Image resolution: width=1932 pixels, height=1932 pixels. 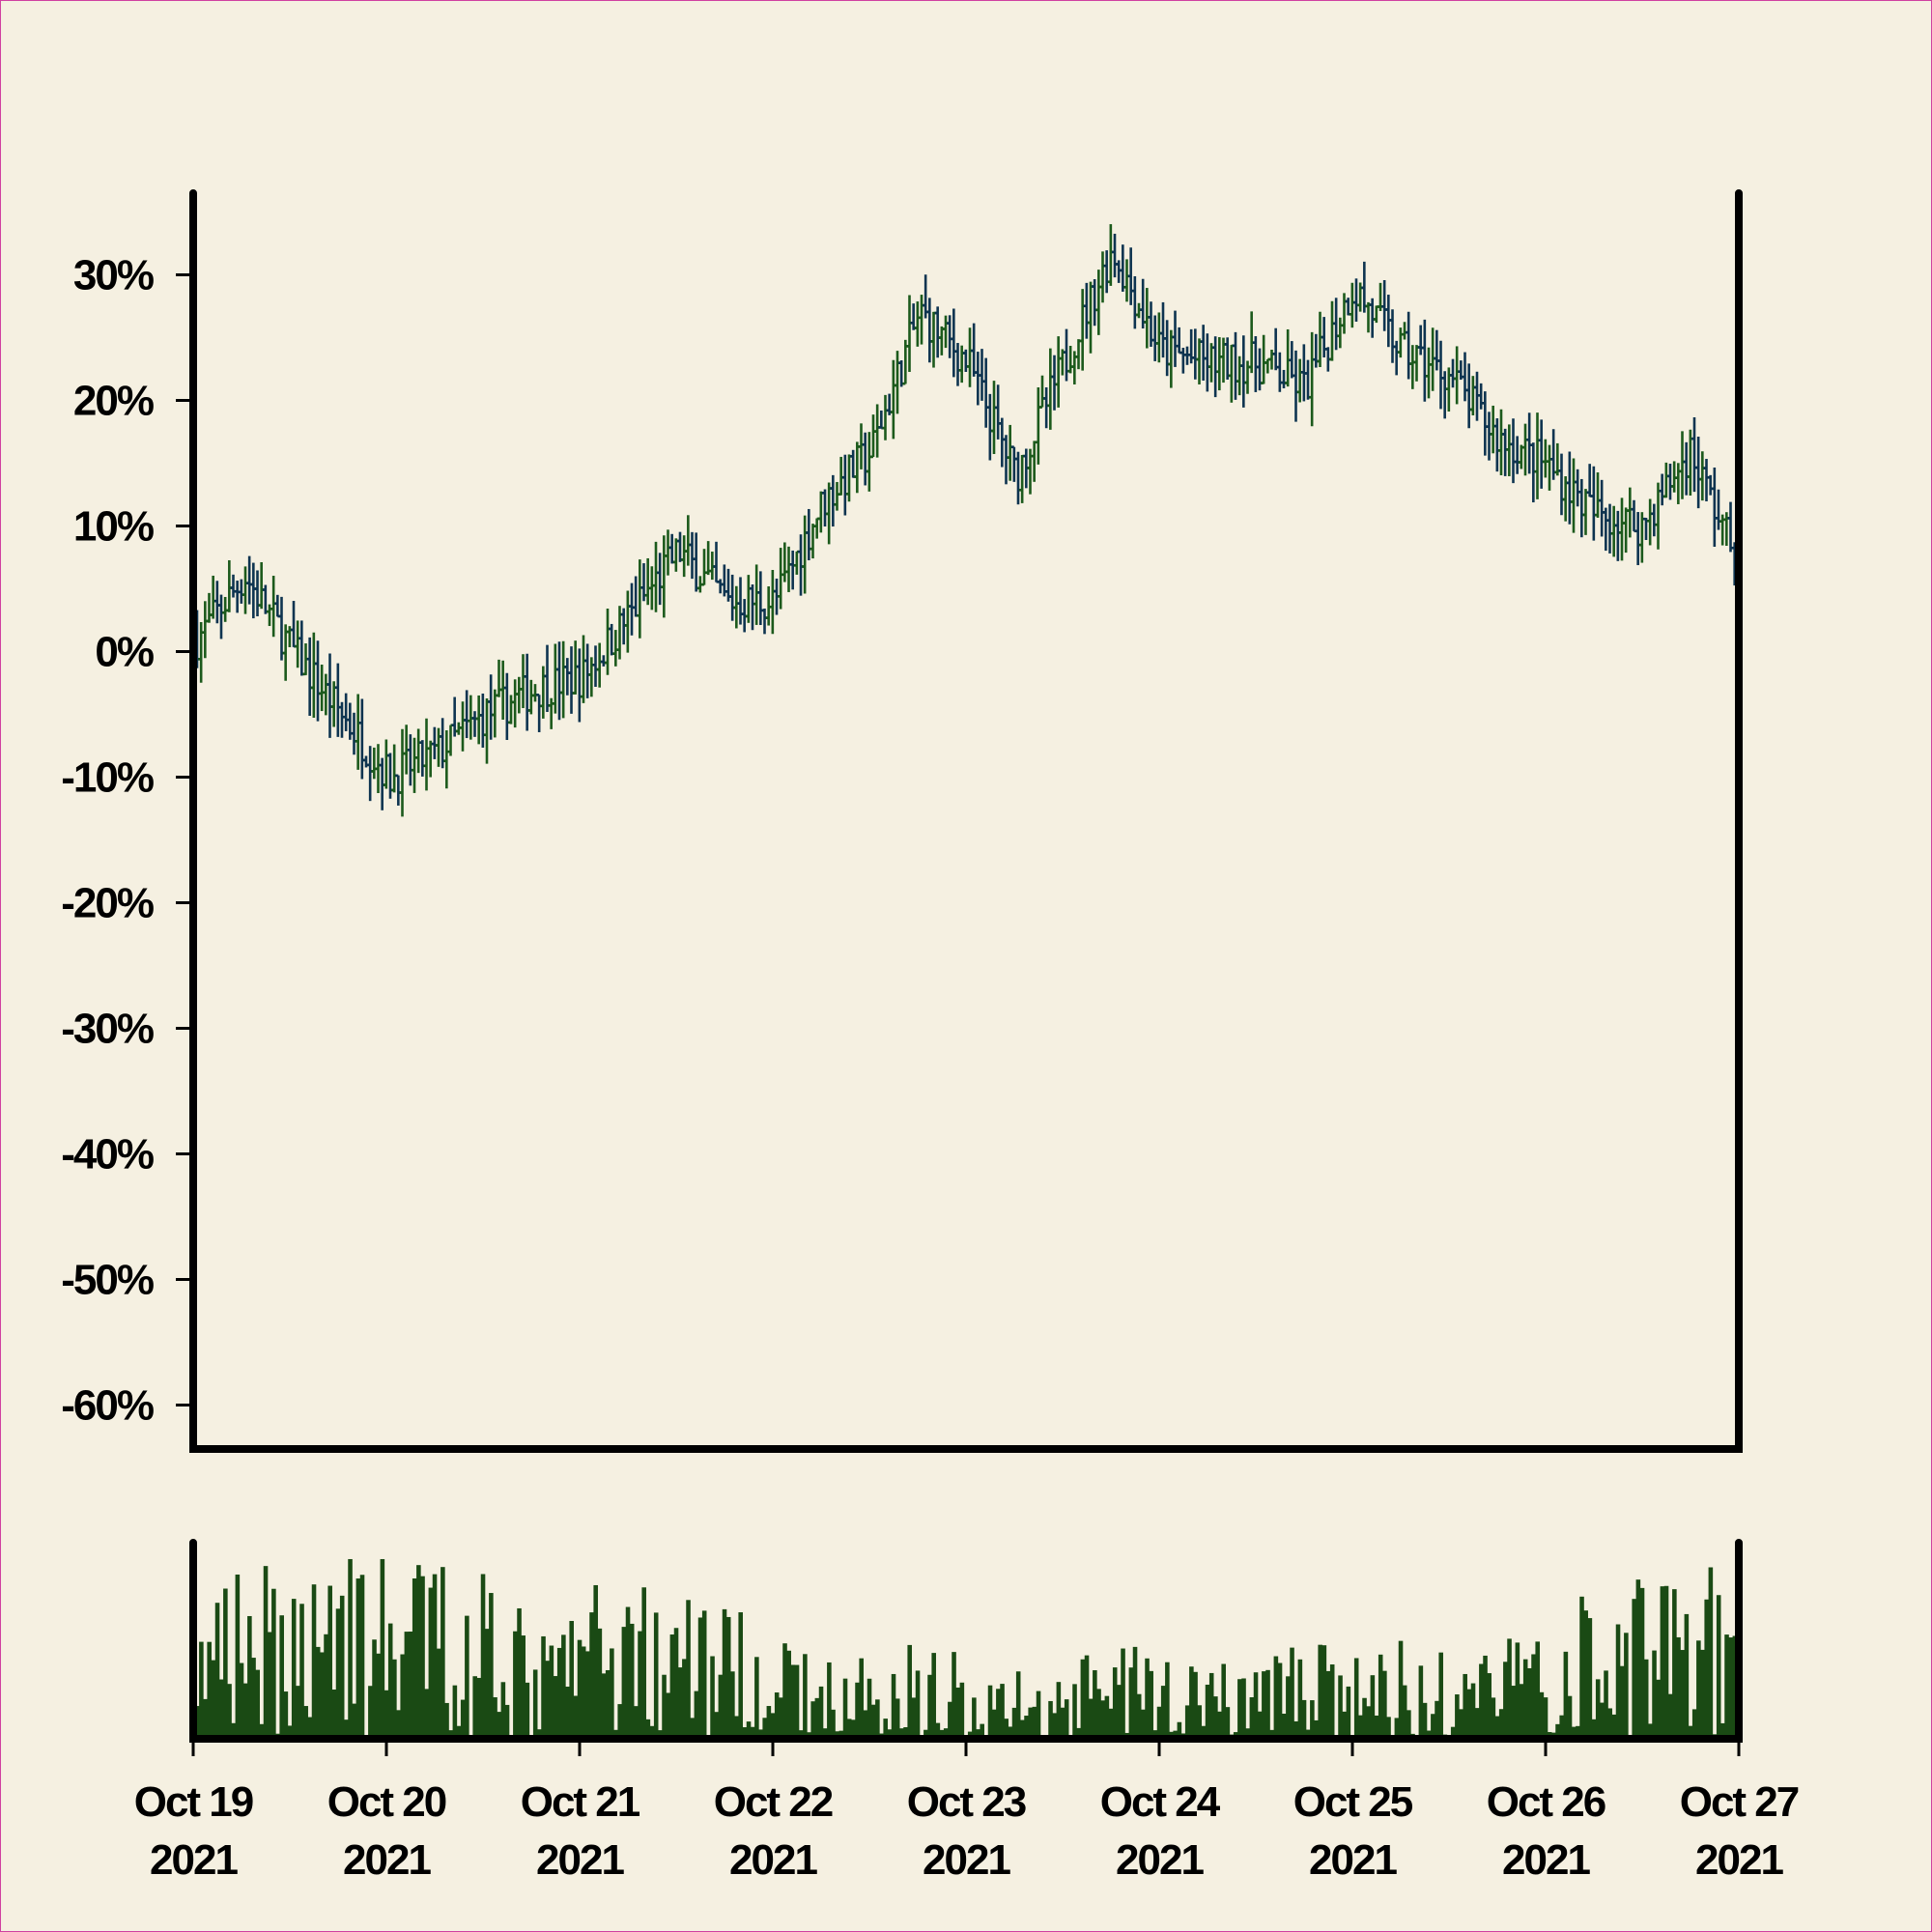 What do you see at coordinates (113, 275) in the screenshot?
I see `y-tick-label: 30%` at bounding box center [113, 275].